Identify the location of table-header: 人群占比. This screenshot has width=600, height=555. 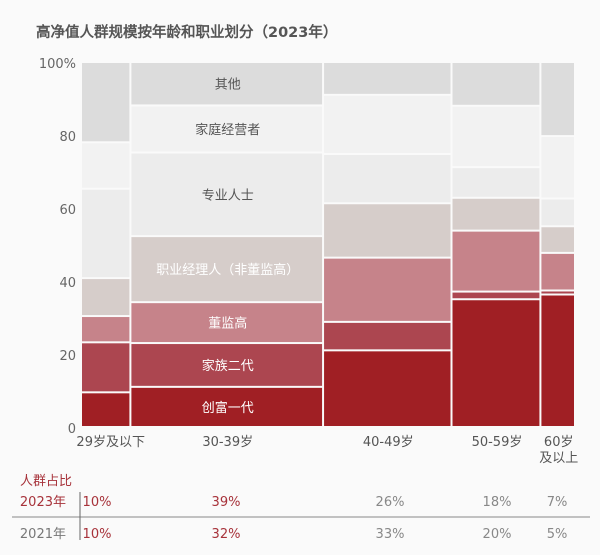
(46, 481).